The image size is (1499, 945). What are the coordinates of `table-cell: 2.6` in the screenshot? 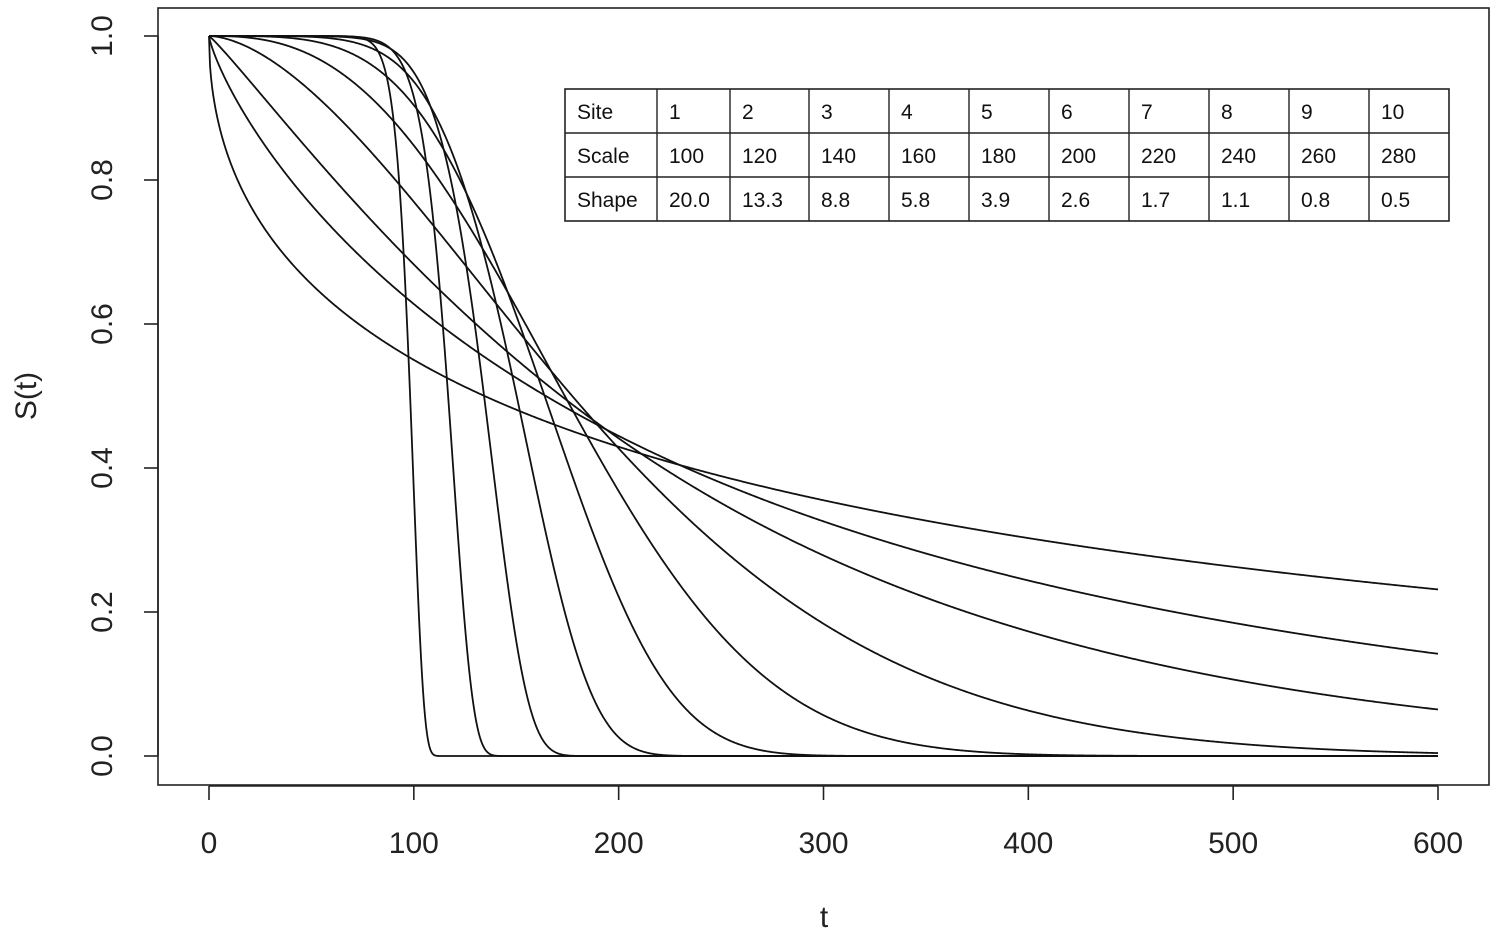 It's located at (1075, 200).